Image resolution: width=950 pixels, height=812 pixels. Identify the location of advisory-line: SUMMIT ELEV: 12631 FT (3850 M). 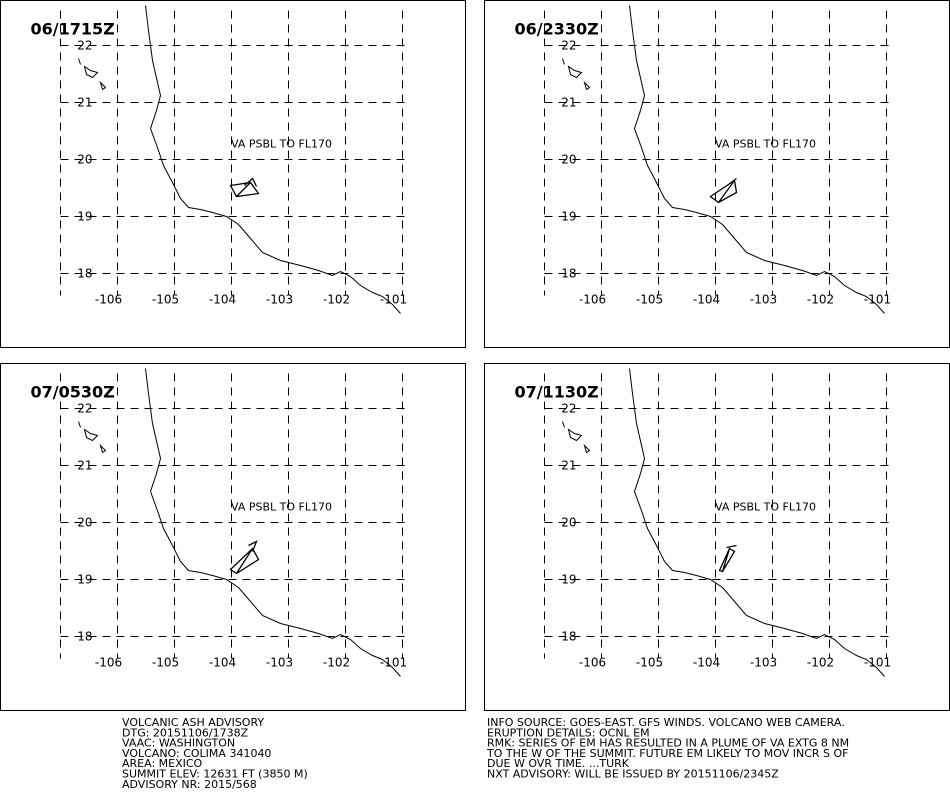
(215, 774).